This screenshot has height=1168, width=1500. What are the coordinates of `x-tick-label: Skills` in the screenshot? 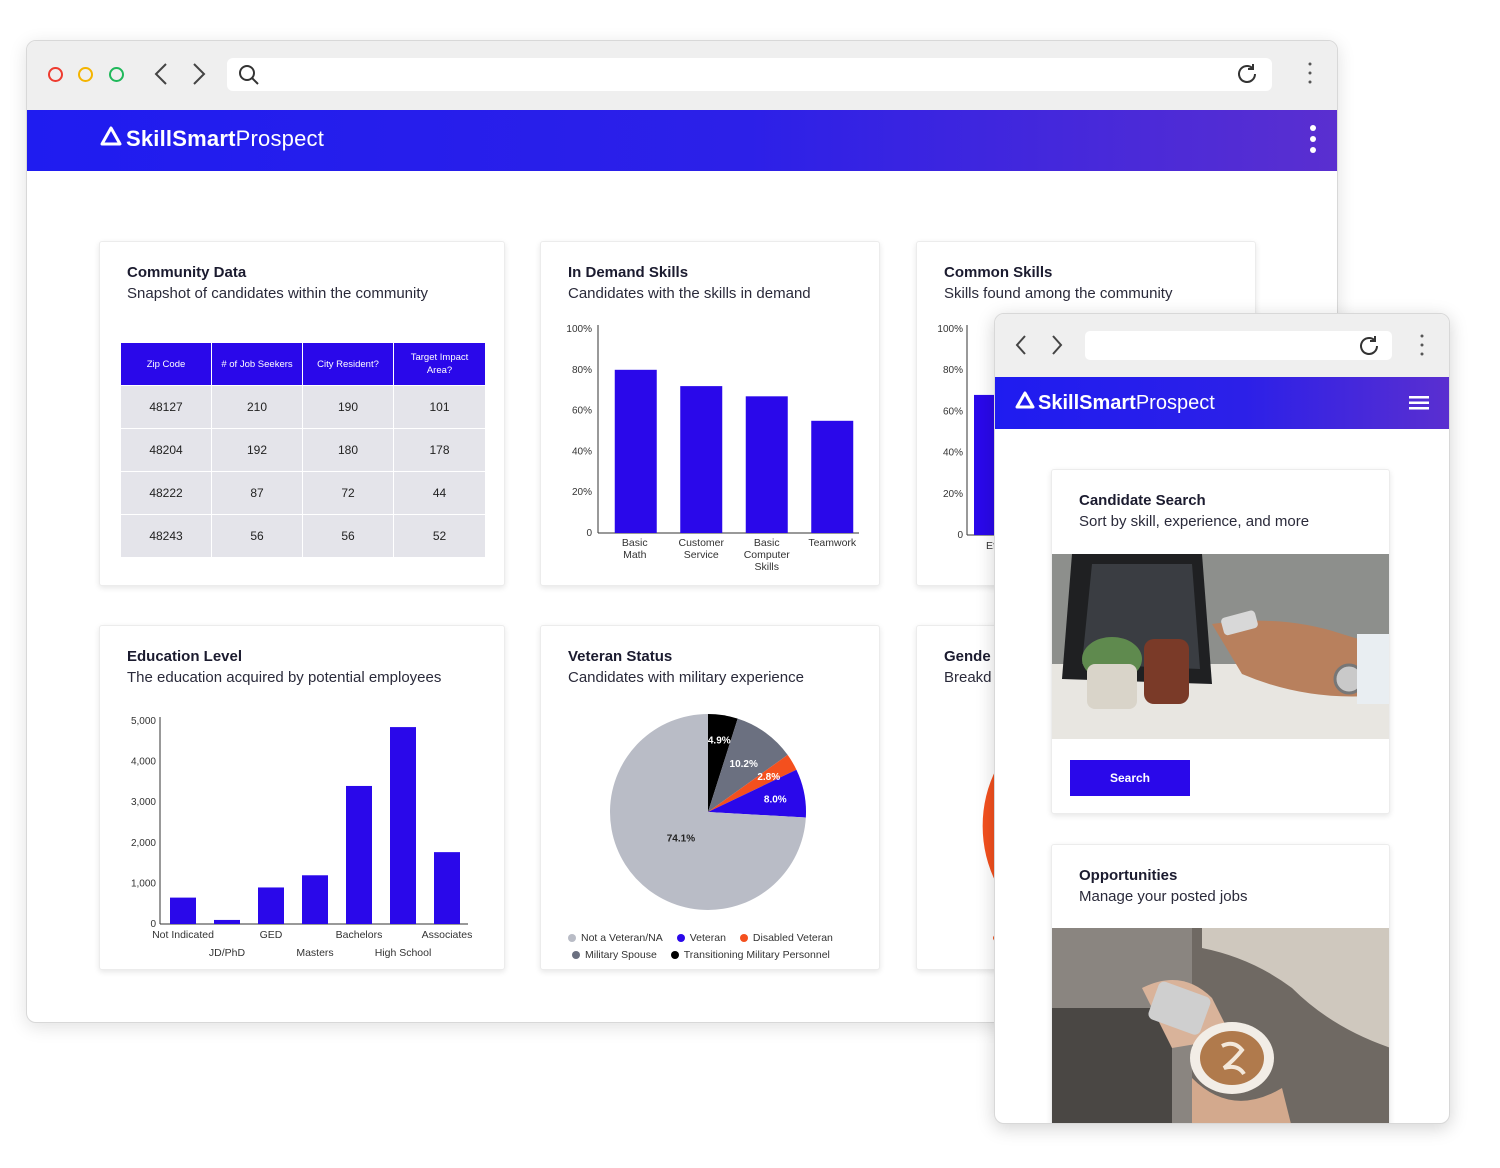 It's located at (766, 567).